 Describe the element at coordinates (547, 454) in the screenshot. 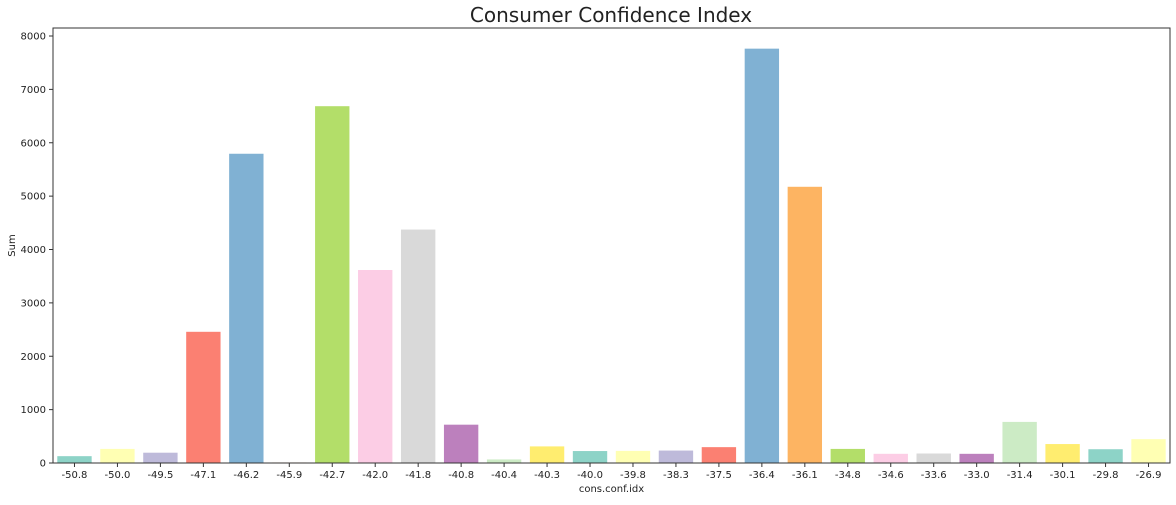

I see `bar--40.3` at that location.